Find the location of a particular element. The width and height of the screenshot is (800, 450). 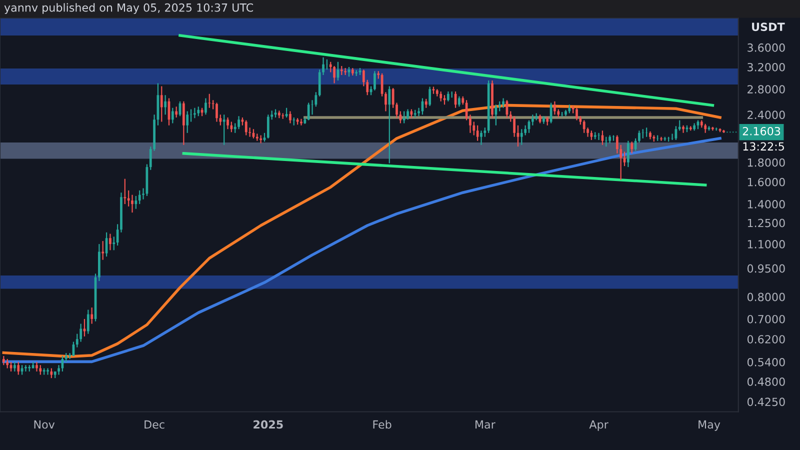

y-tick-label: 0.5400 is located at coordinates (766, 362).